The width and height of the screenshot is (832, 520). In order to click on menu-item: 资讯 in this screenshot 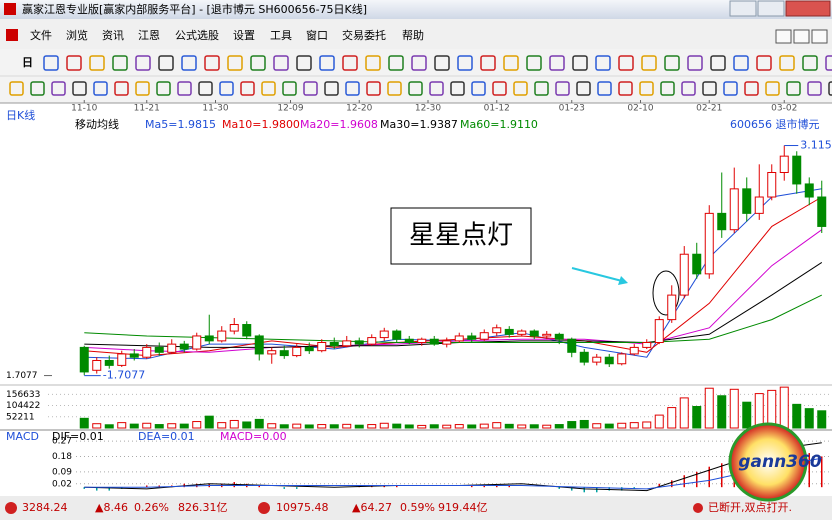, I will do `click(113, 35)`.